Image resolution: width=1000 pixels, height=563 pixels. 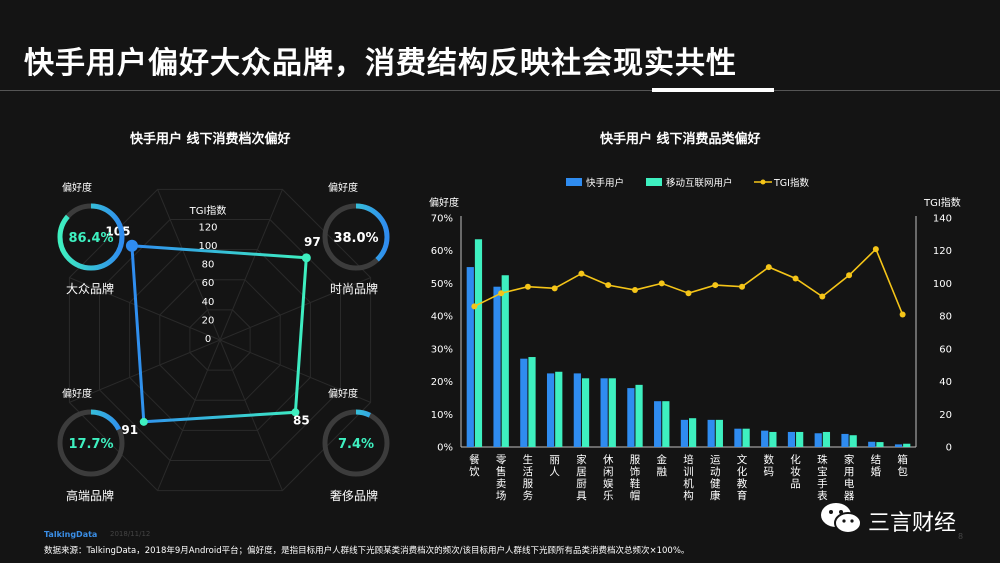 I want to click on y-axis-title: 偏好度, so click(x=444, y=202).